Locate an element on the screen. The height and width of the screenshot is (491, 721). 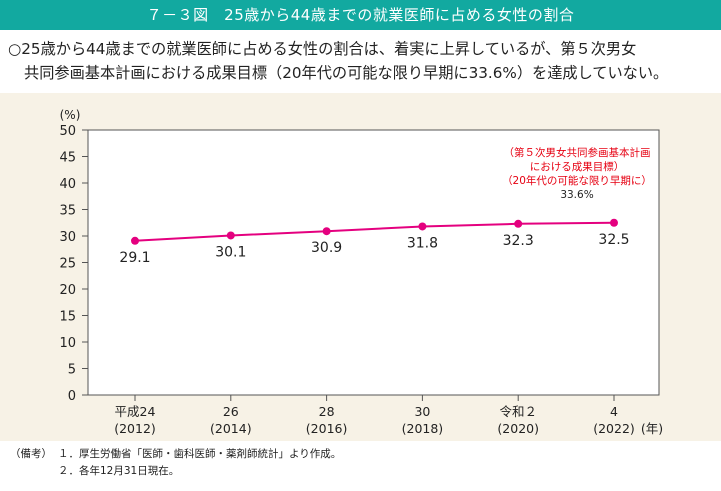
y-tick-label: 20 is located at coordinates (67, 290).